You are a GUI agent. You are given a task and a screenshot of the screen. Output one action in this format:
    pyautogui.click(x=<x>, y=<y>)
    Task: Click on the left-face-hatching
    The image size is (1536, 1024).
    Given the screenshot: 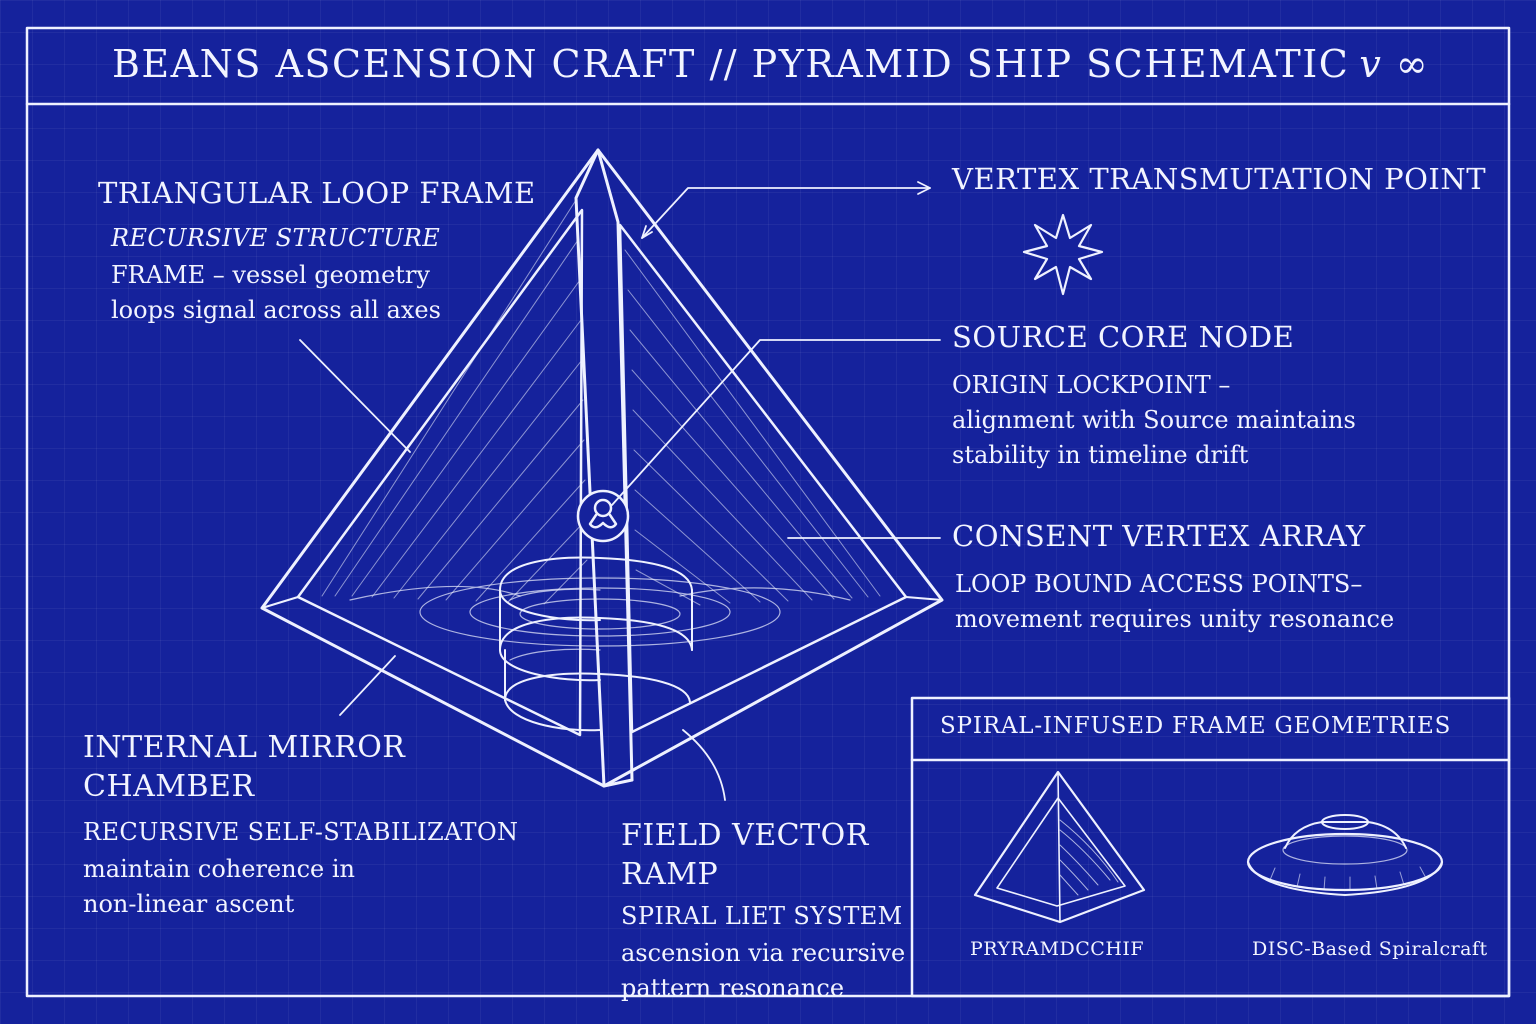 What is the action you would take?
    pyautogui.click(x=454, y=402)
    